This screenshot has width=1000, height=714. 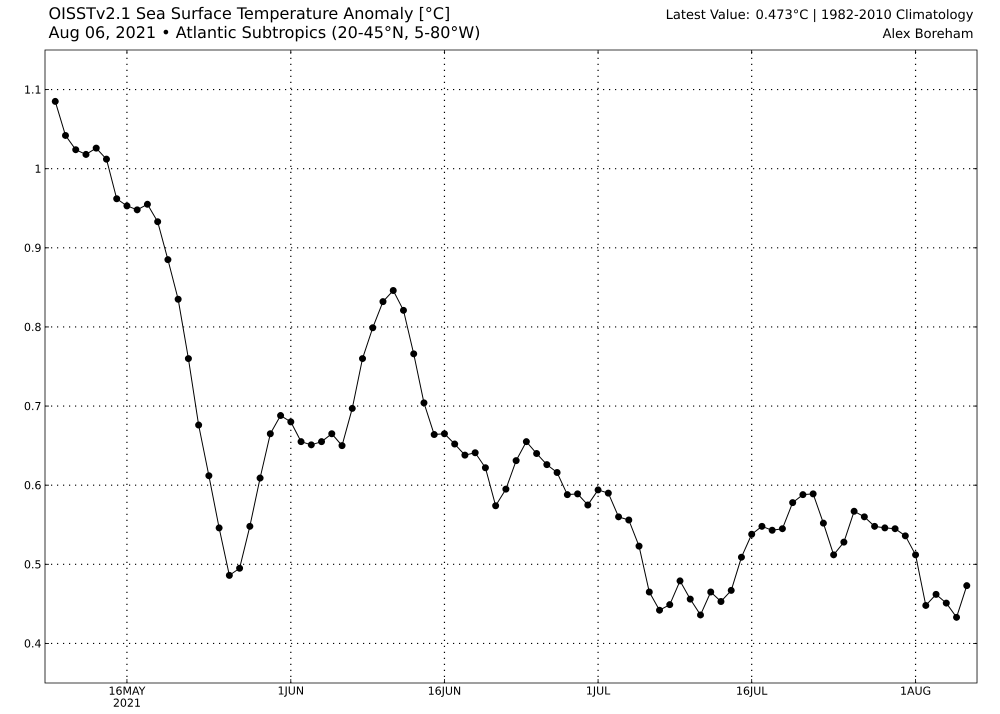 What do you see at coordinates (752, 691) in the screenshot?
I see `x-tick-label: 16JUL` at bounding box center [752, 691].